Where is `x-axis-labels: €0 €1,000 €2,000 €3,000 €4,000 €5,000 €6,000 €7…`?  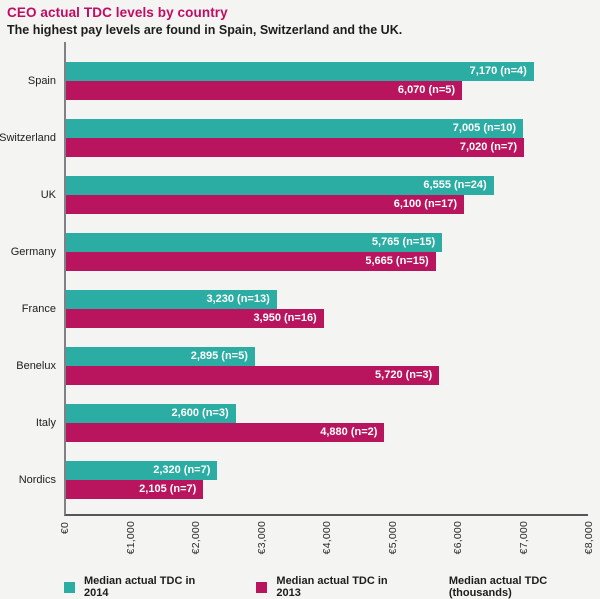 x-axis-labels: €0 €1,000 €2,000 €3,000 €4,000 €5,000 €6,000 €7… is located at coordinates (327, 542).